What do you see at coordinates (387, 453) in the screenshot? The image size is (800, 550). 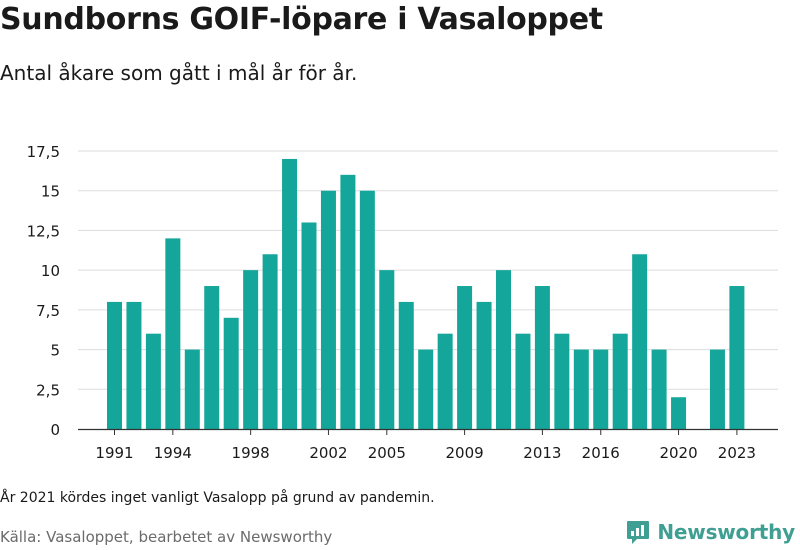 I see `x-tick-label: 2005` at bounding box center [387, 453].